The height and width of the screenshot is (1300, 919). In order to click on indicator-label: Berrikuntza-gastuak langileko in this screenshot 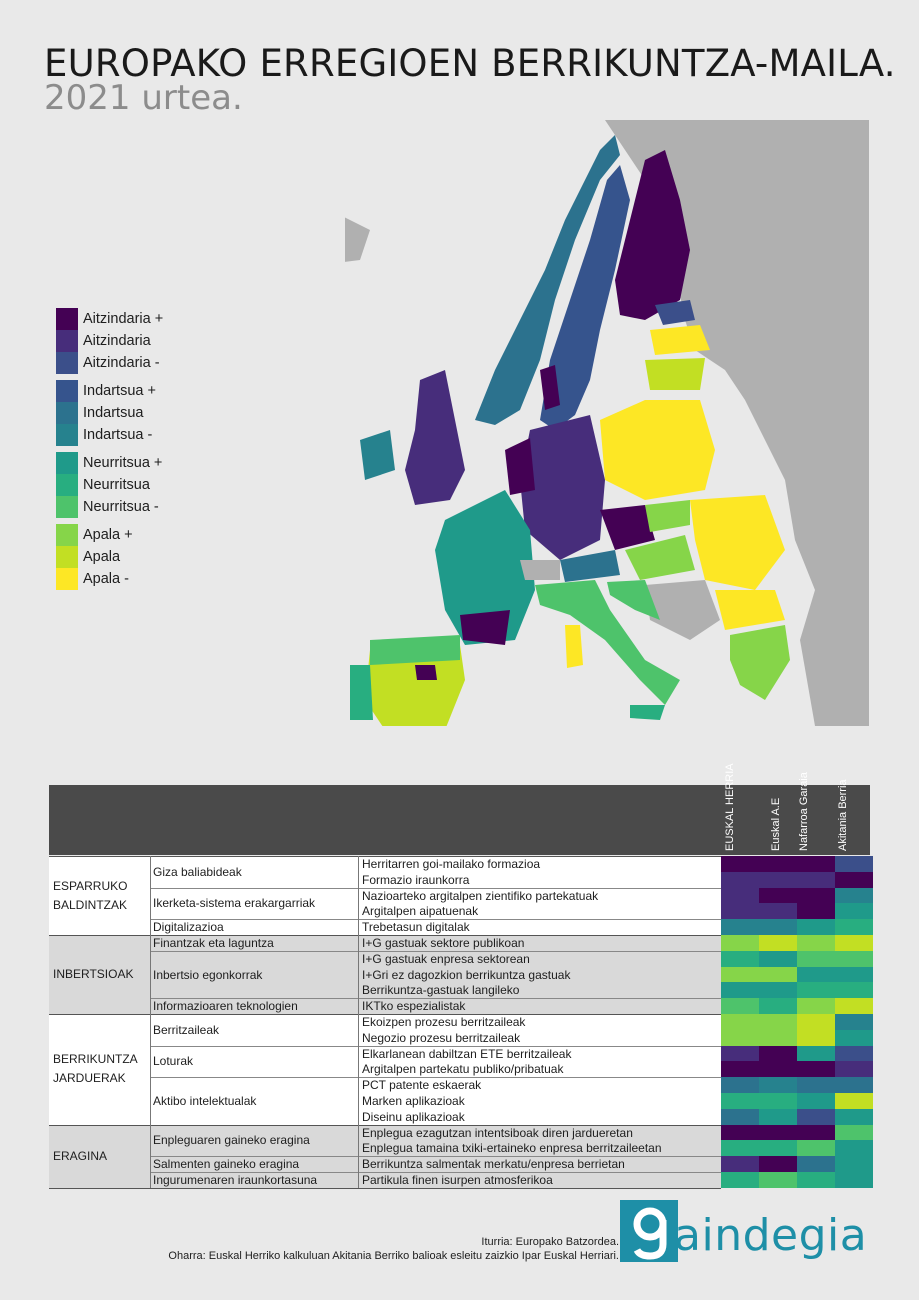, I will do `click(441, 990)`.